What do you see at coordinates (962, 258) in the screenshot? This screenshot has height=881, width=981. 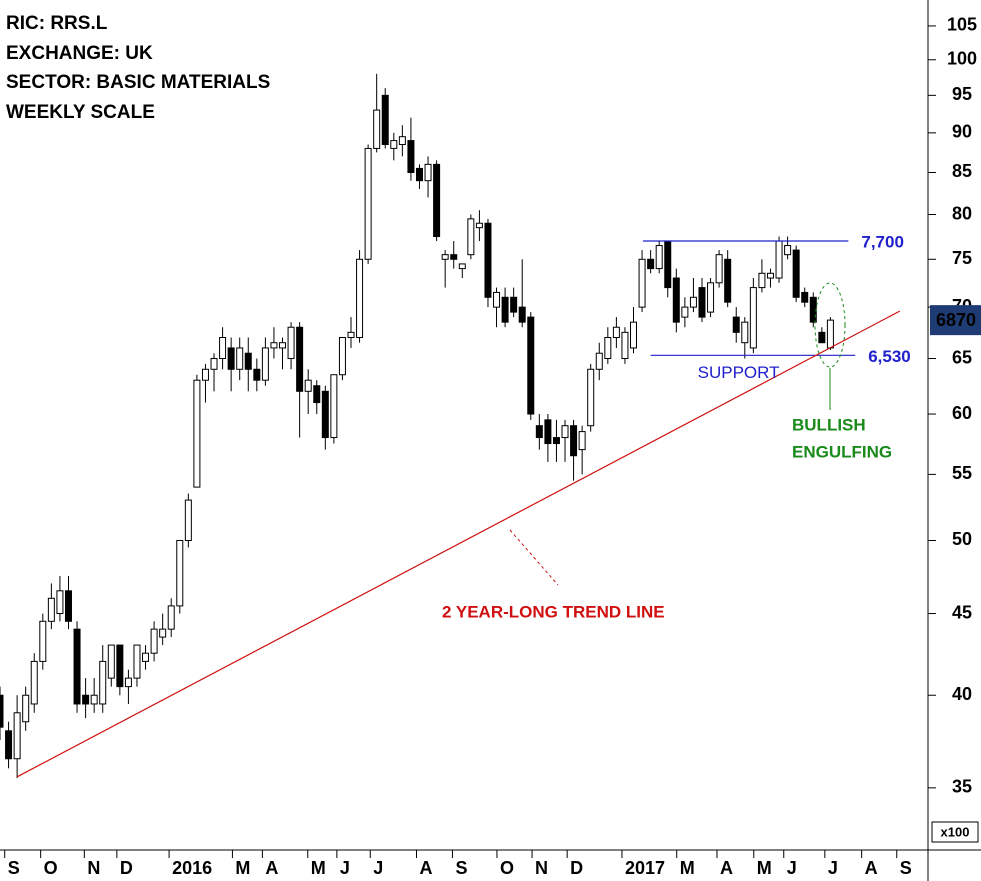 I see `y-tick-label: 75` at bounding box center [962, 258].